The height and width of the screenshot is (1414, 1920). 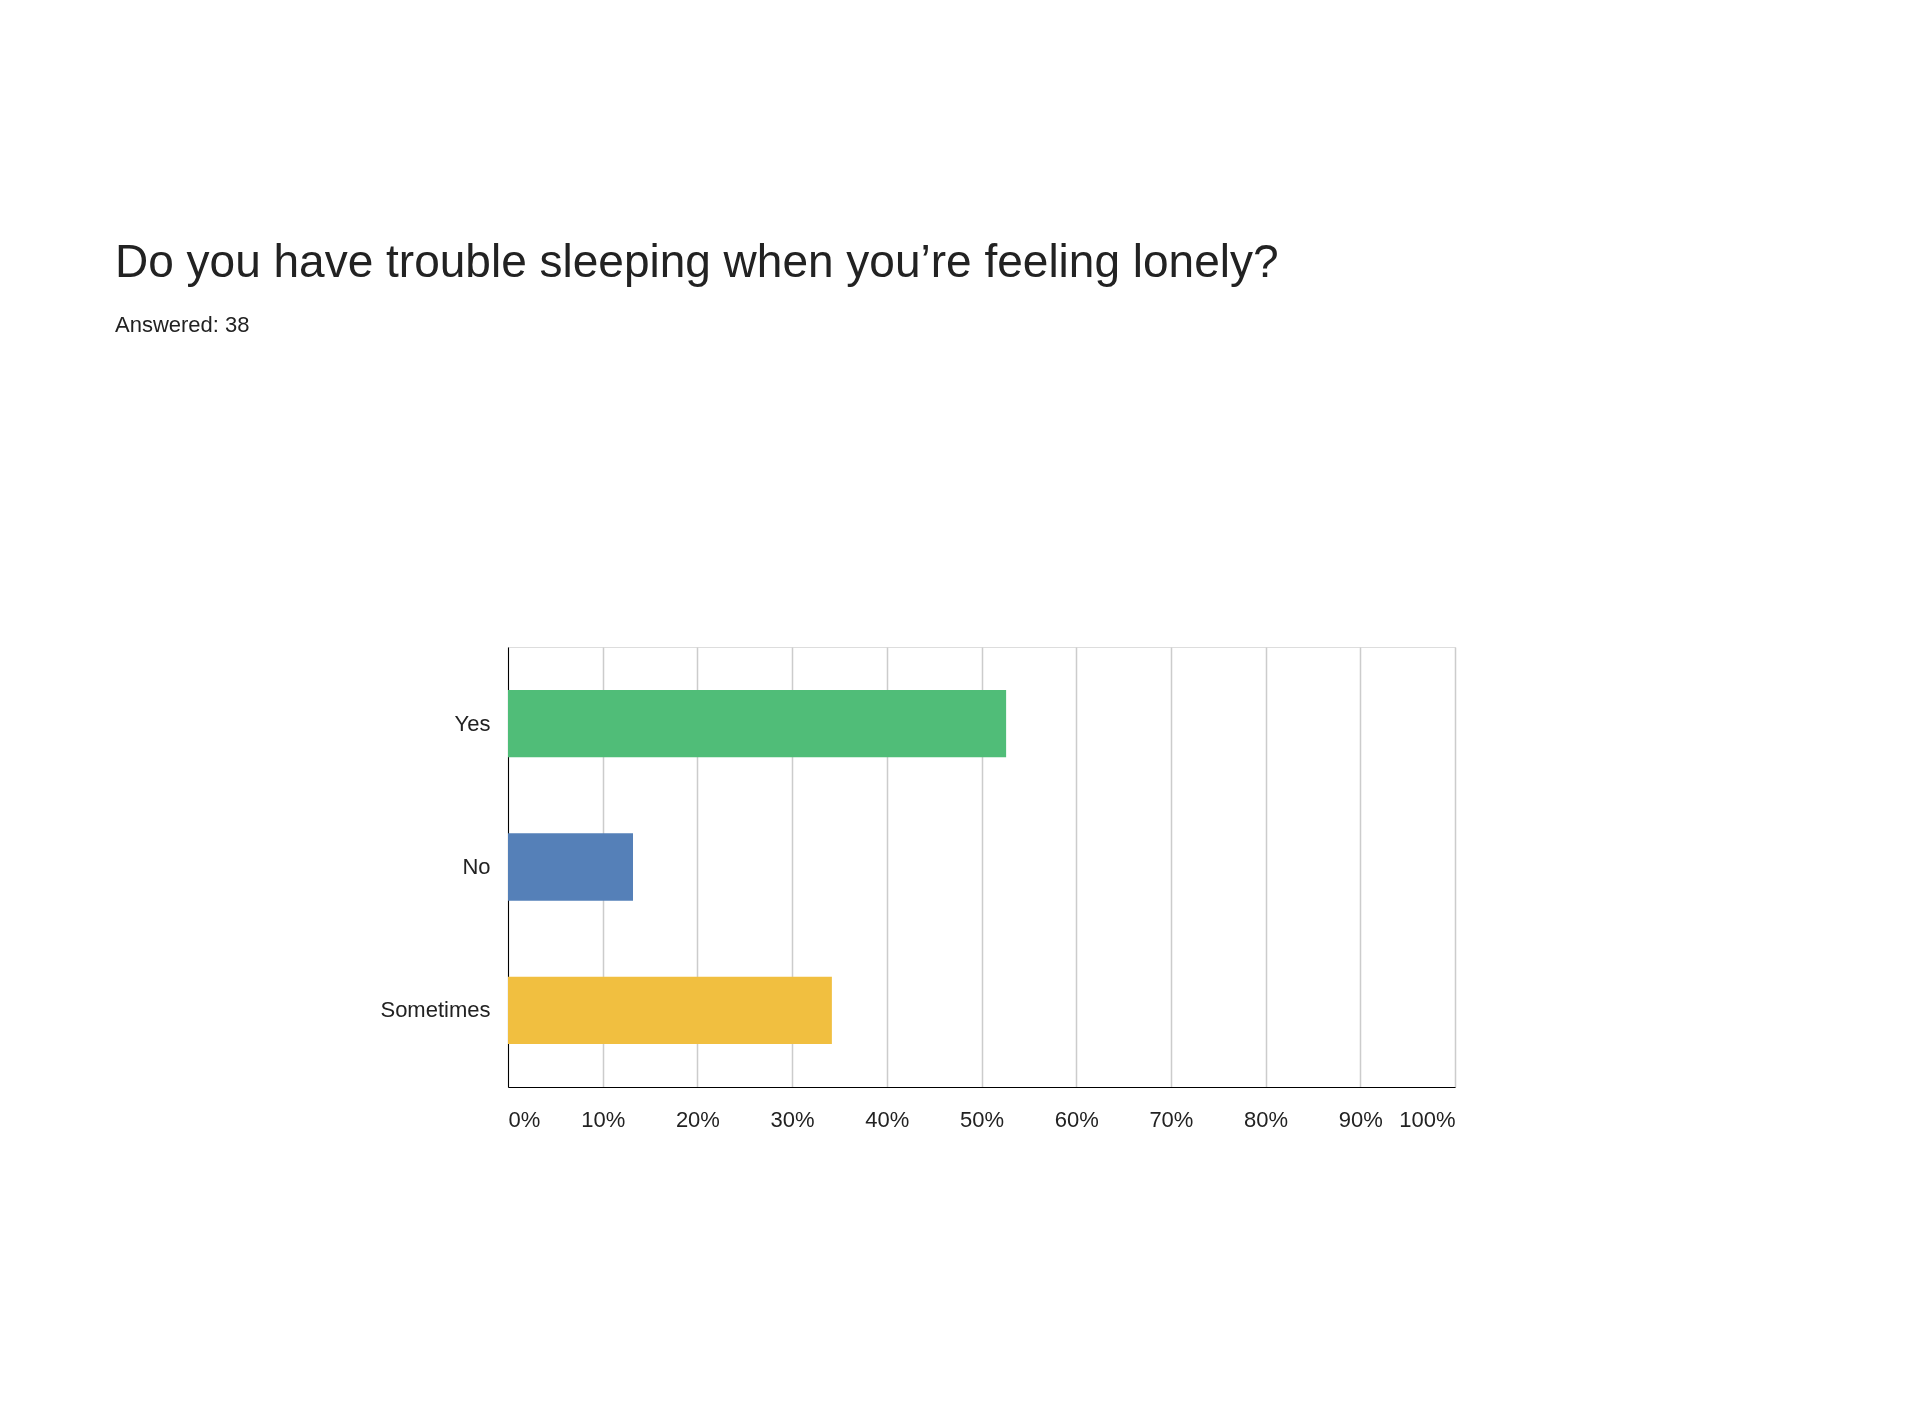 I want to click on x-tick-label: 100%, so click(x=1427, y=1119).